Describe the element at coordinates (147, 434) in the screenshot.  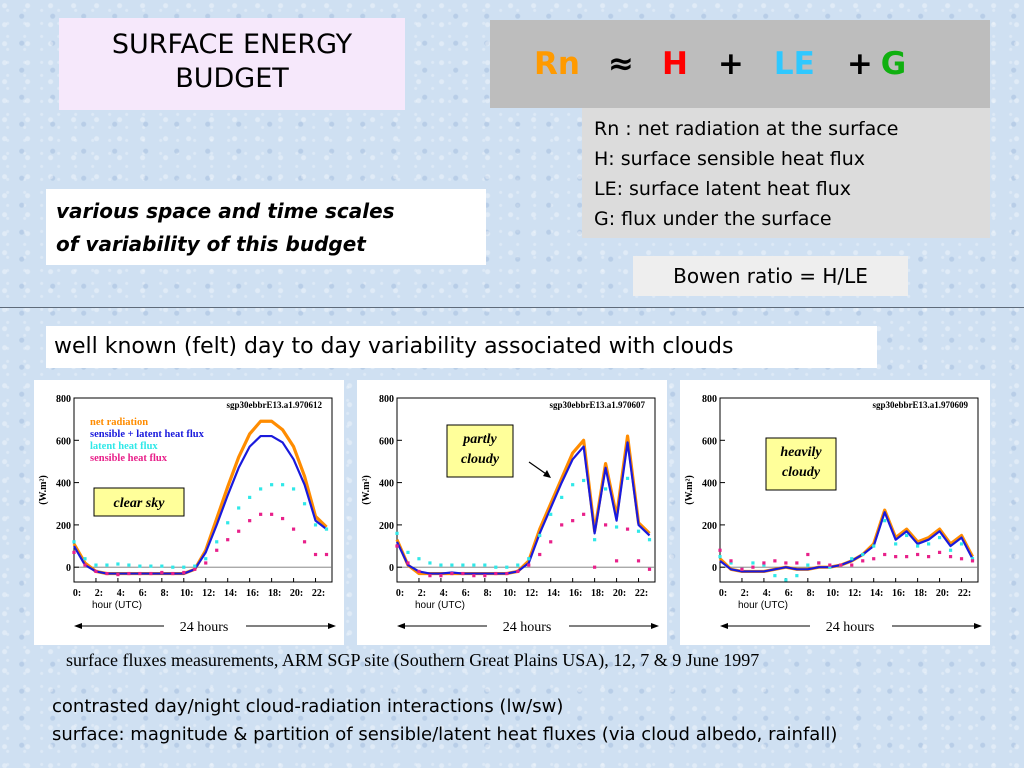
I see `legend-sensible-latent: sensible + latent heat flux` at that location.